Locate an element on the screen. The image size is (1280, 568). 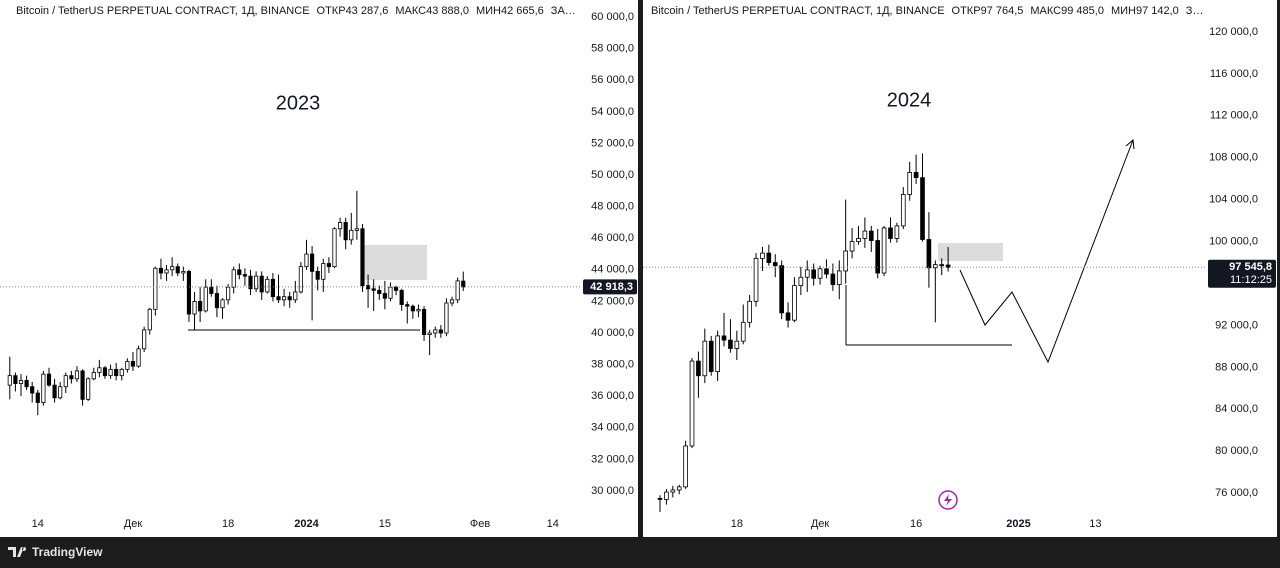
projection-arrow is located at coordinates (1130, 144).